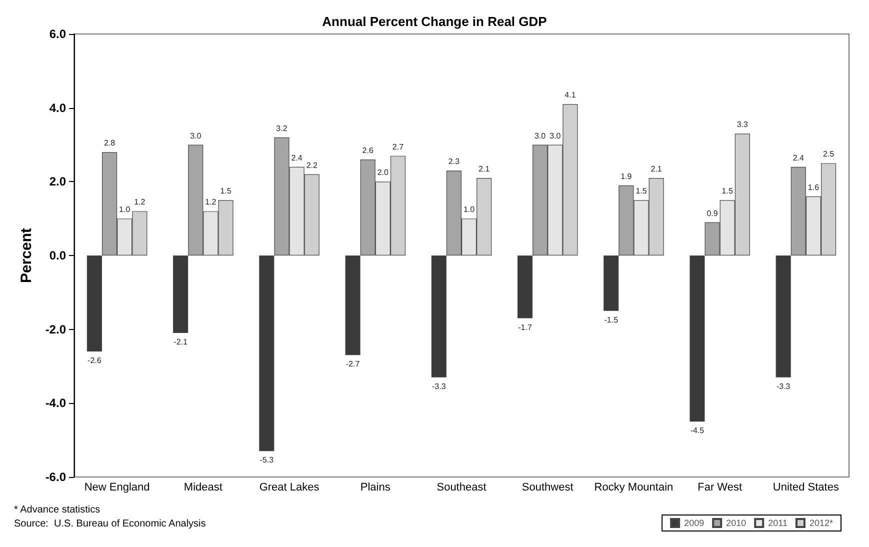  Describe the element at coordinates (742, 125) in the screenshot. I see `data-label: 3.3` at that location.